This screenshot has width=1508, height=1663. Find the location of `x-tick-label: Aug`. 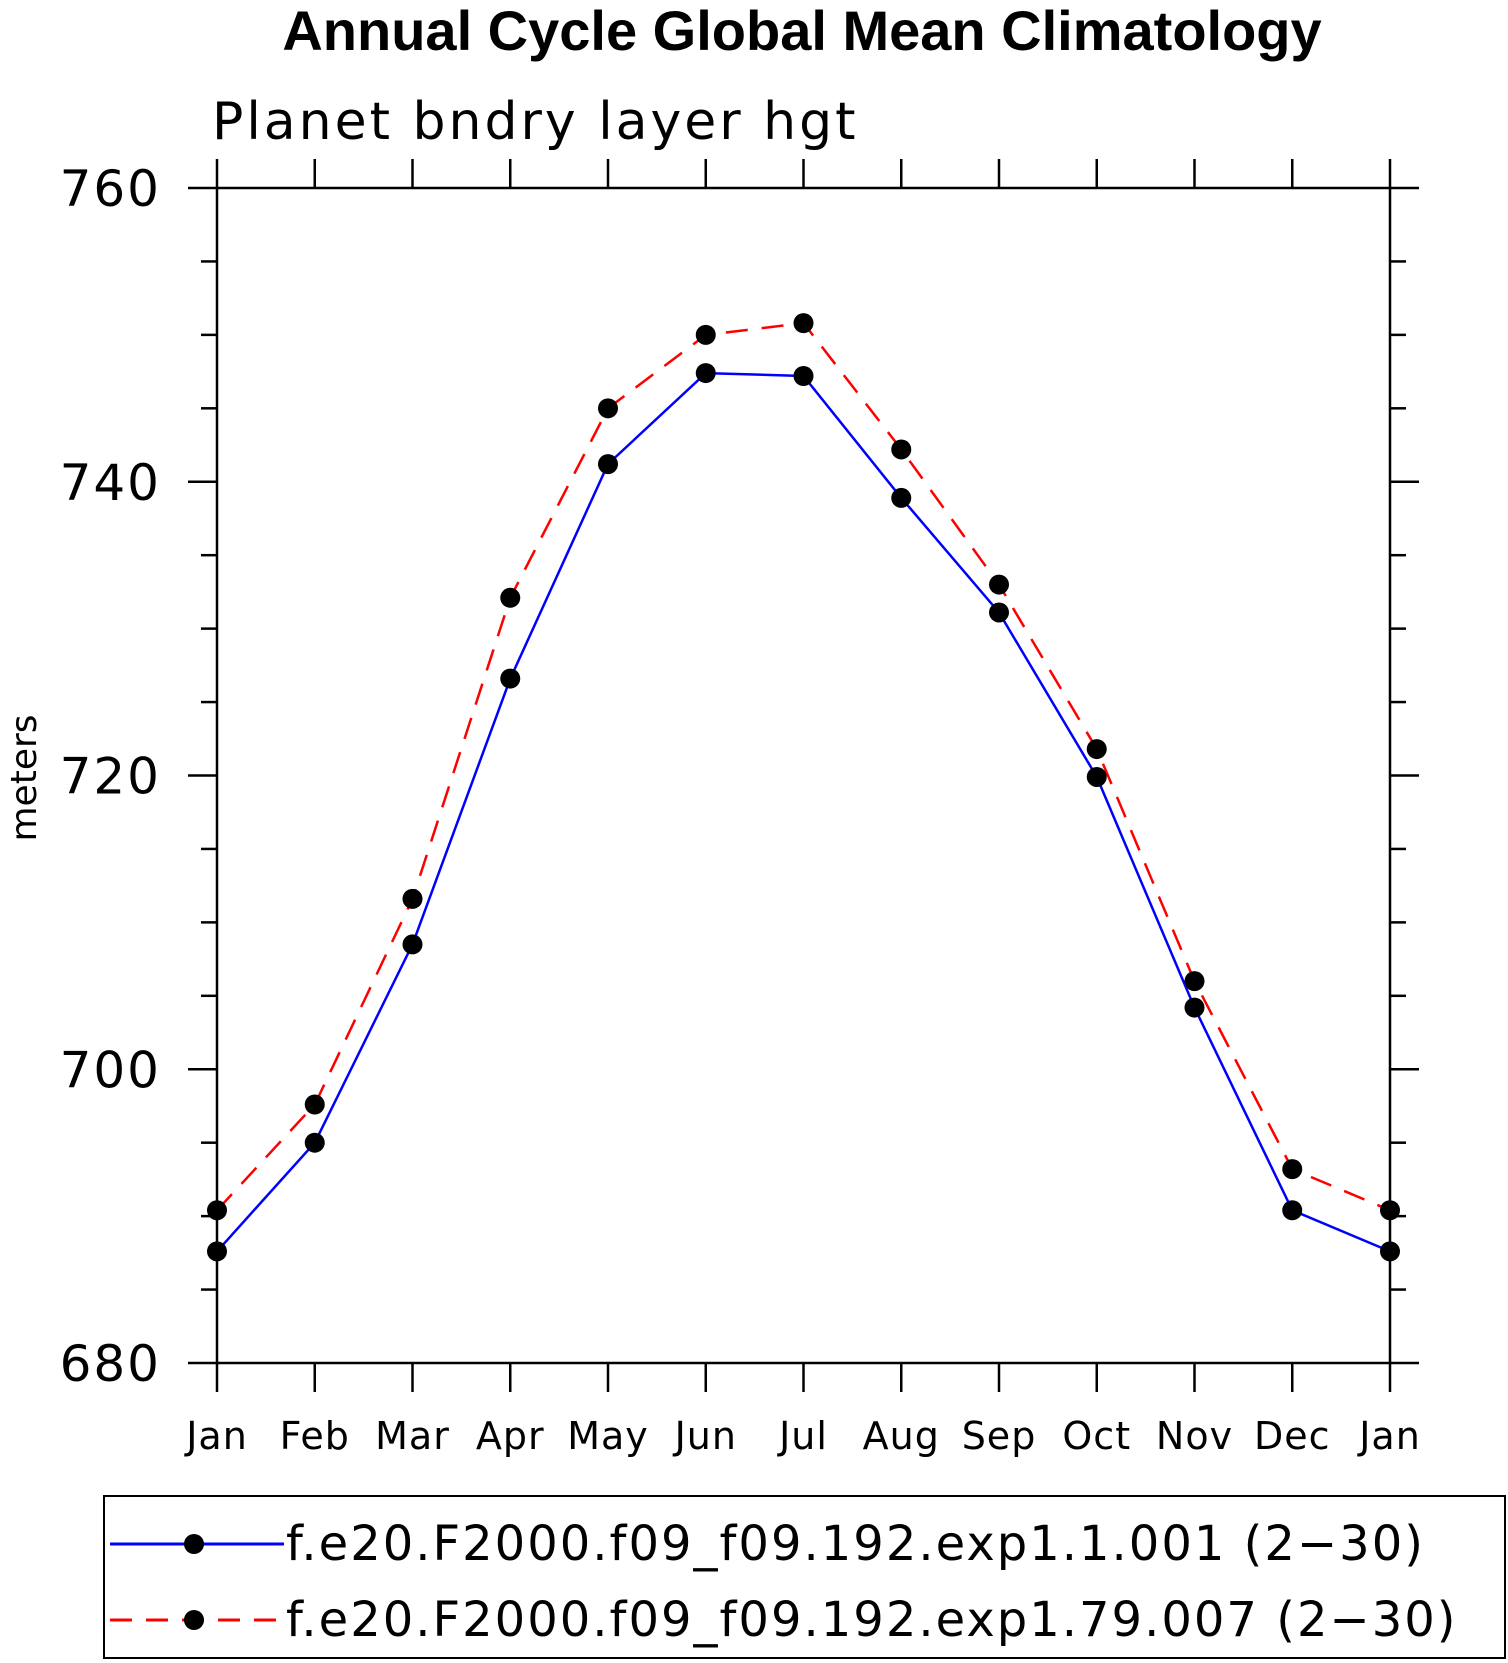

x-tick-label: Aug is located at coordinates (901, 1436).